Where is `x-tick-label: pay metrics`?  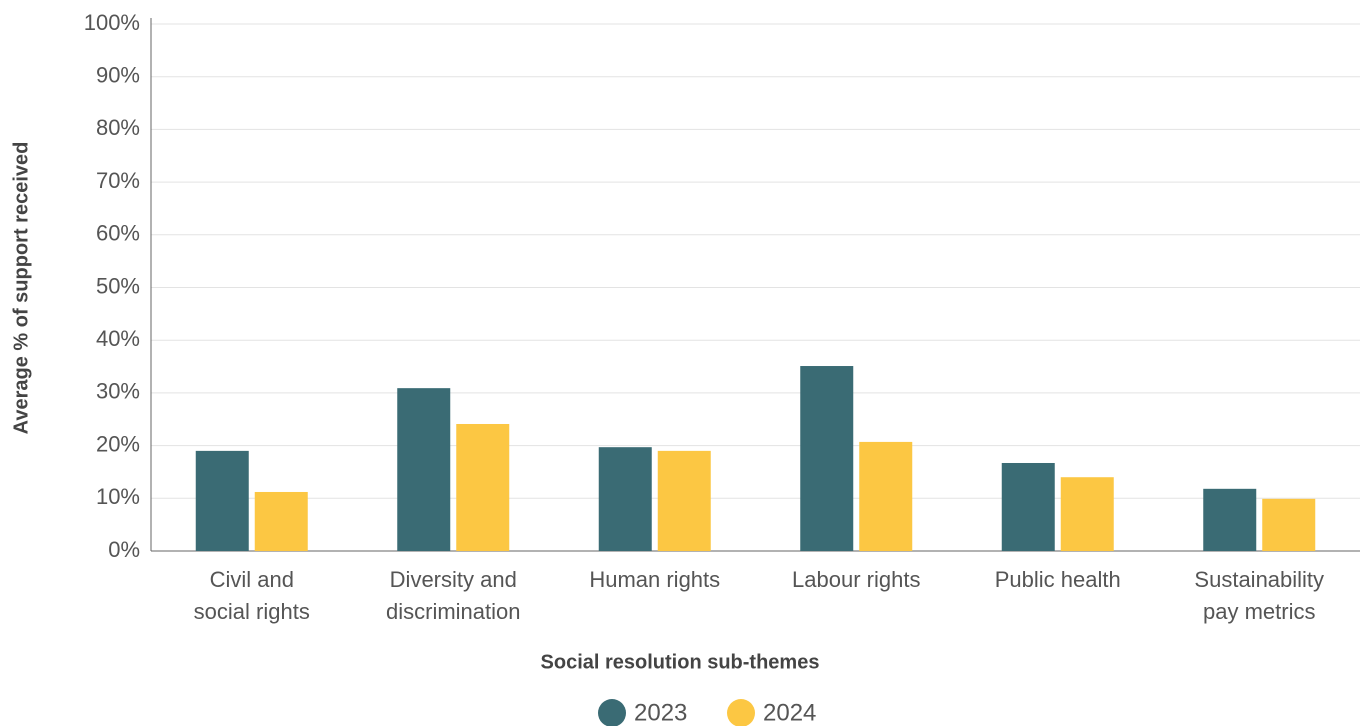
x-tick-label: pay metrics is located at coordinates (1259, 611).